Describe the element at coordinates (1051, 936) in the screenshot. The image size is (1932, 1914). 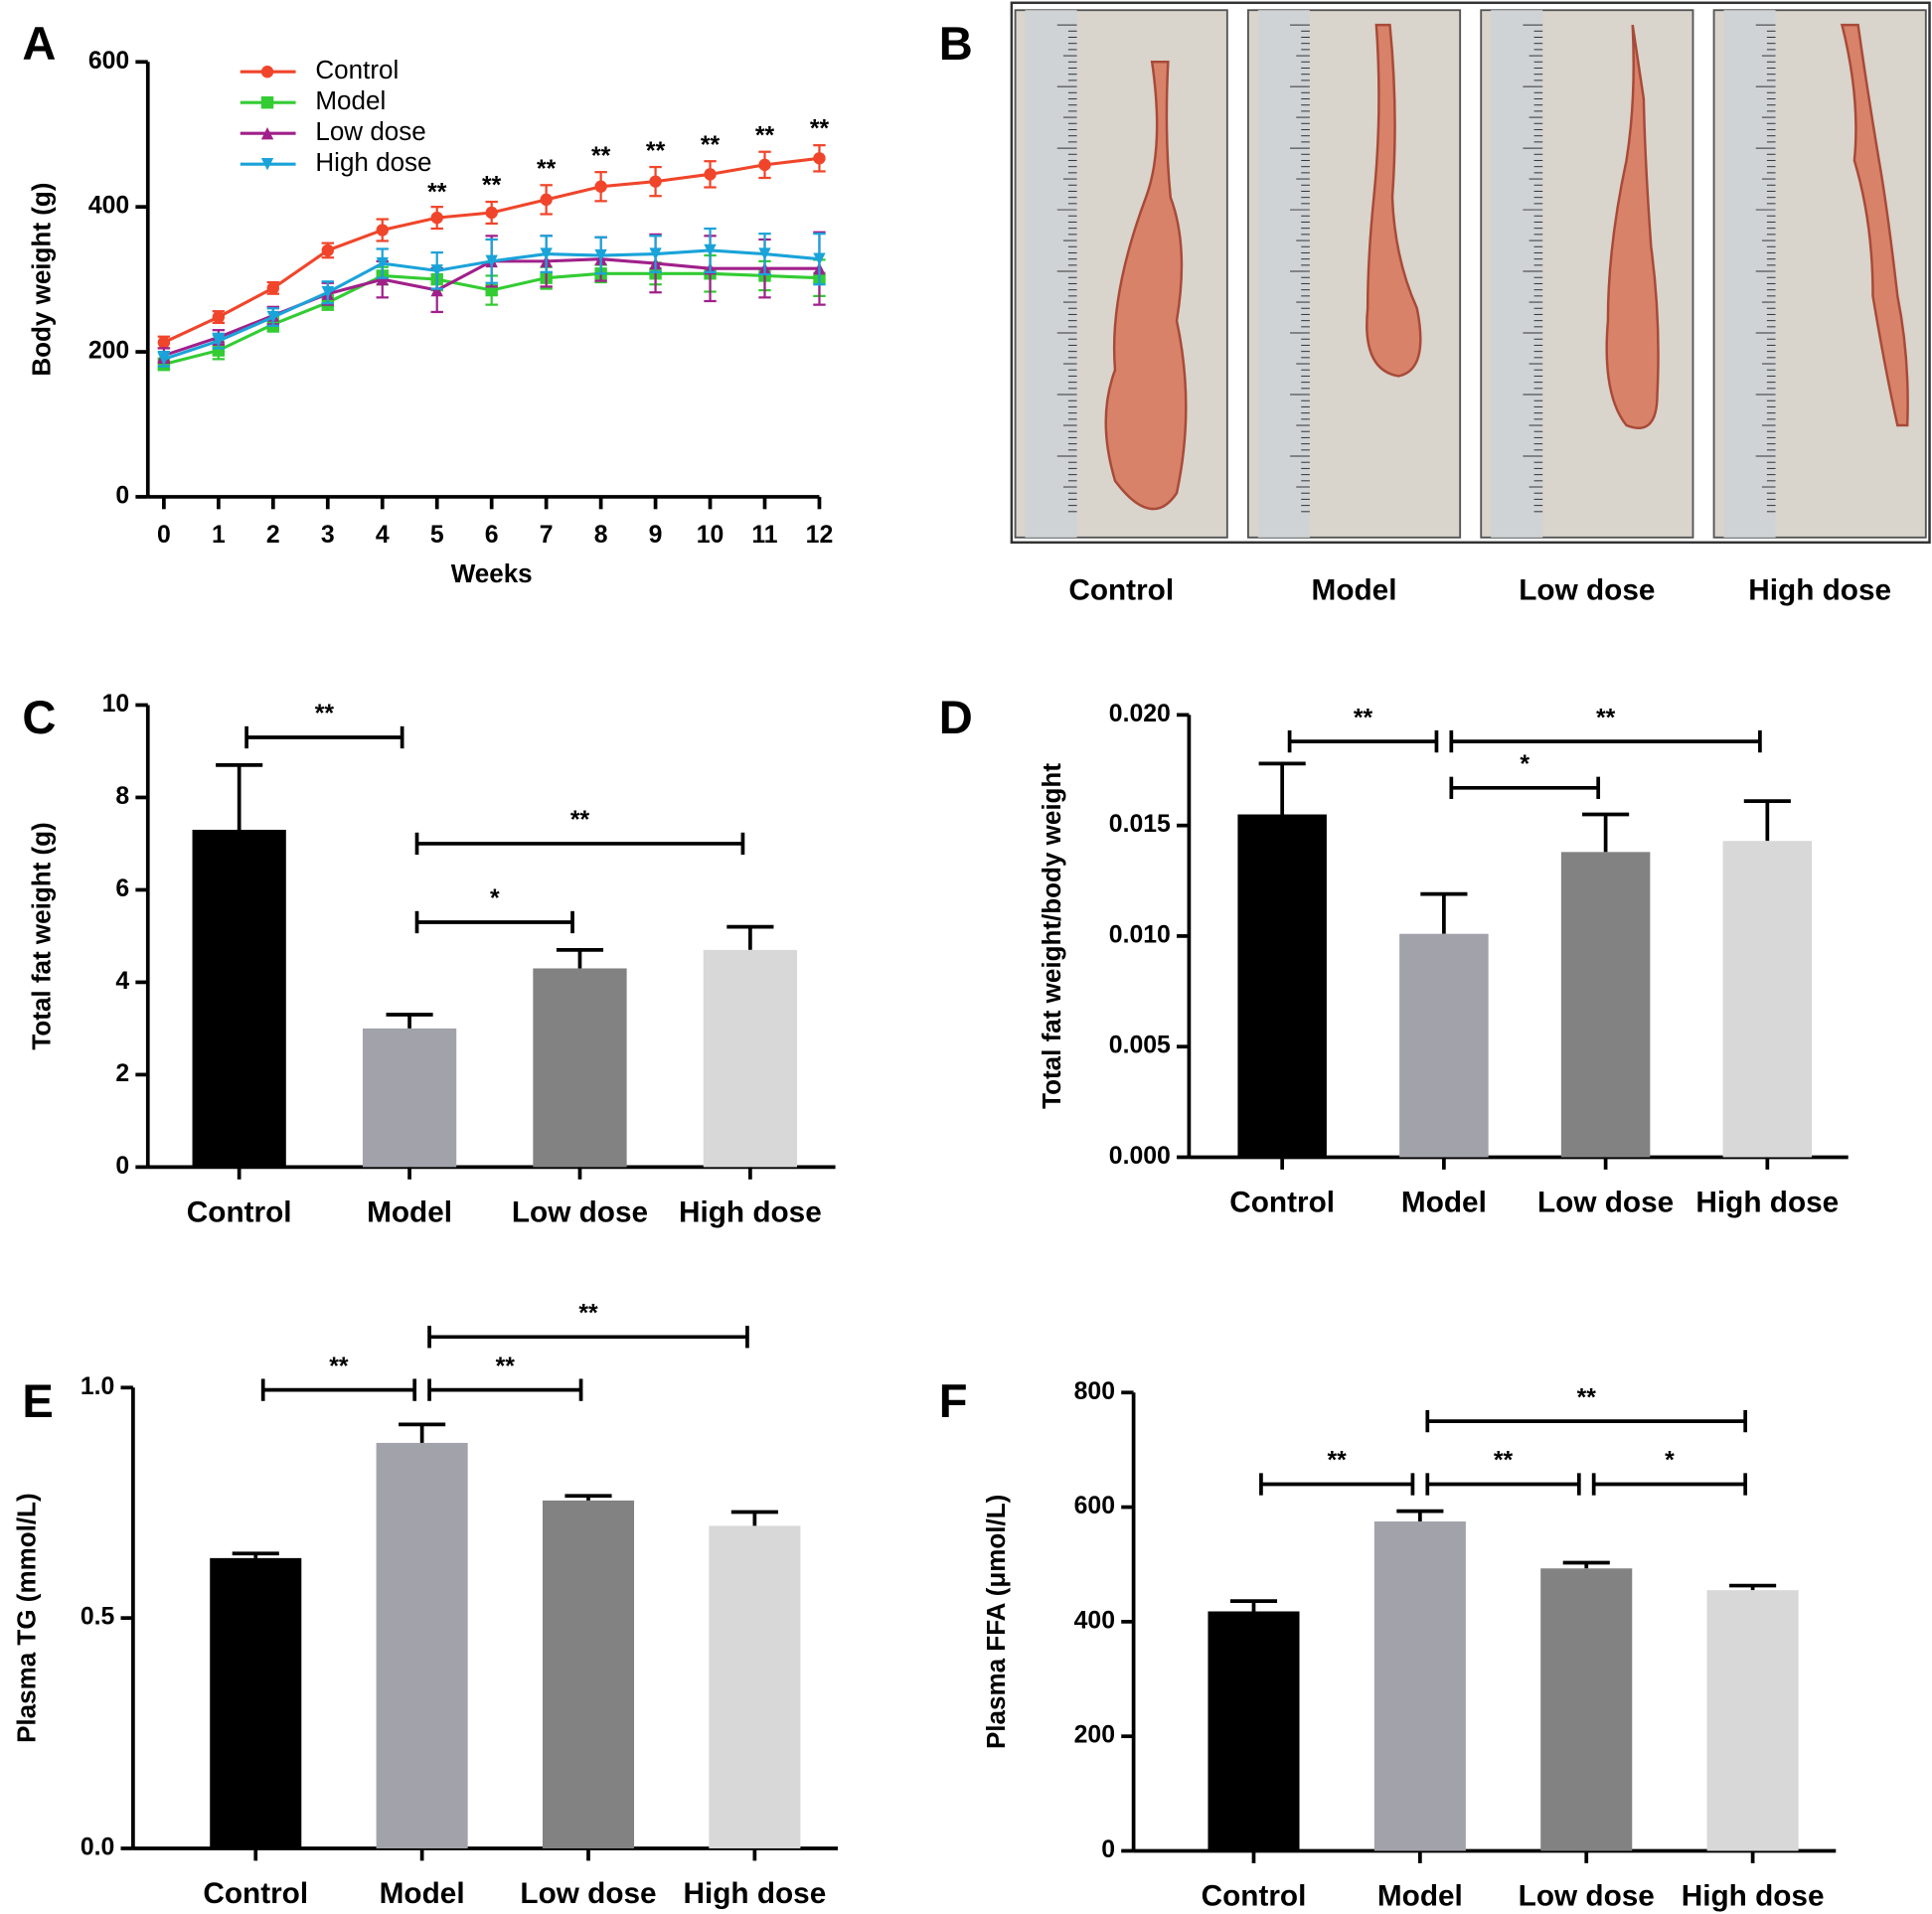
I see `y-axis-label: Total fat weight/body weight` at that location.